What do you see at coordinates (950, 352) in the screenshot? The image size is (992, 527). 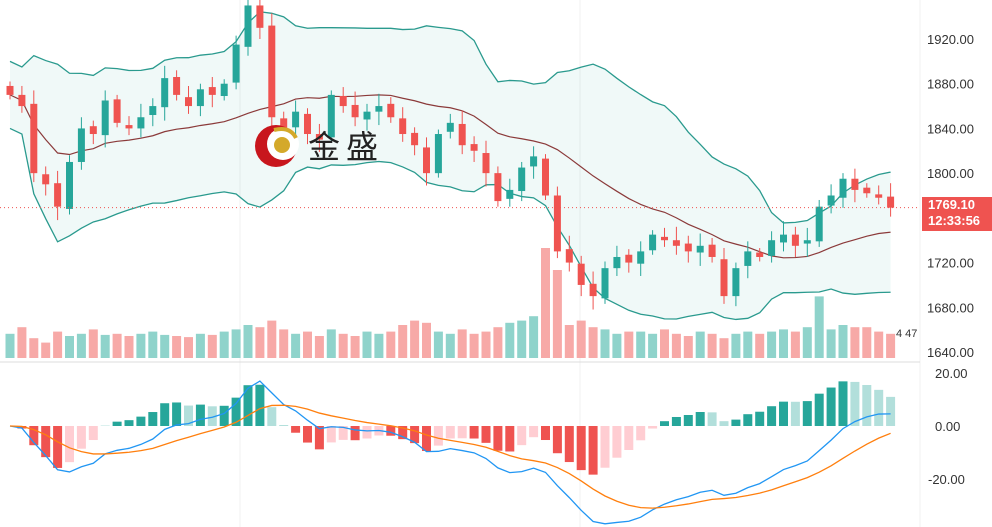 I see `price-tick-label: 1640.00` at bounding box center [950, 352].